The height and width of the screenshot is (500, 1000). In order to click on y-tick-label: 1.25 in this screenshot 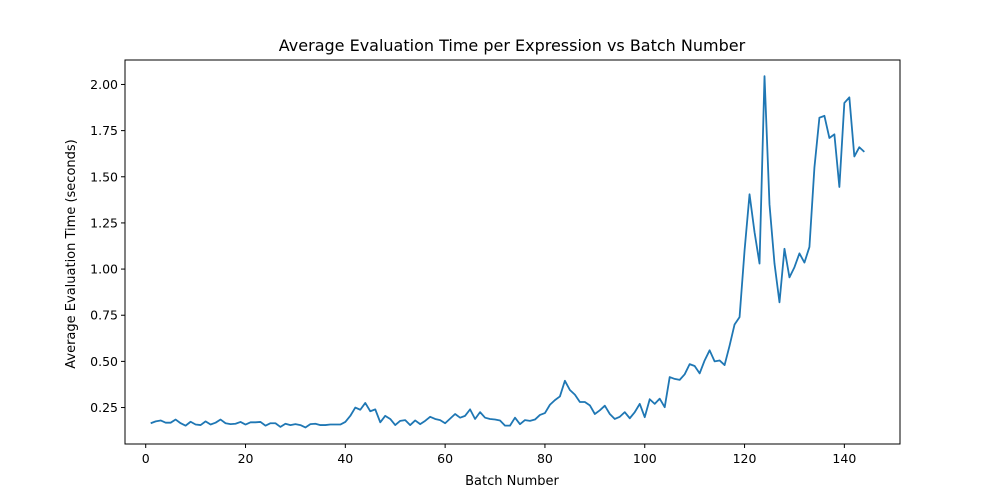, I will do `click(104, 222)`.